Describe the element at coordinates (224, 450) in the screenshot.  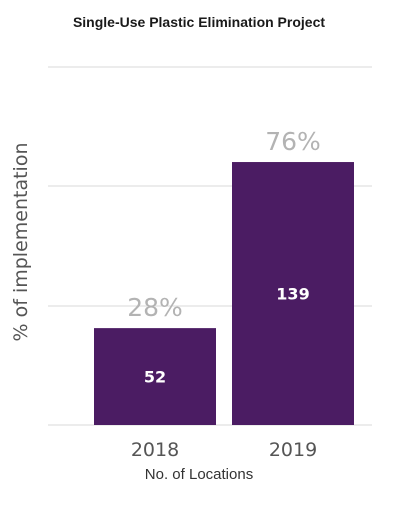
I see `x-ticks: 2018 2019` at that location.